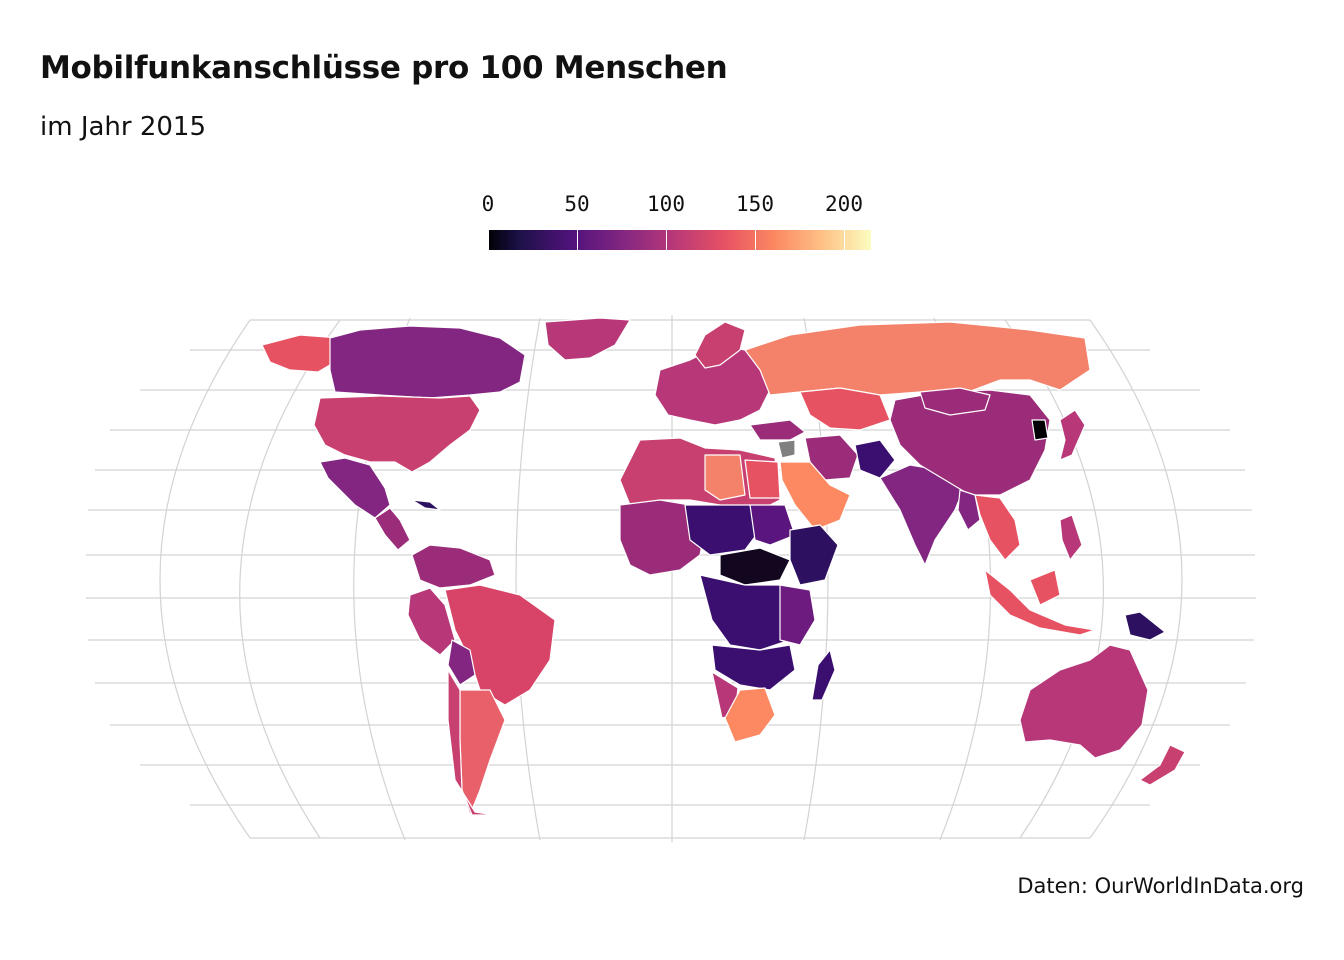  What do you see at coordinates (1071, 537) in the screenshot?
I see `country-philippines` at bounding box center [1071, 537].